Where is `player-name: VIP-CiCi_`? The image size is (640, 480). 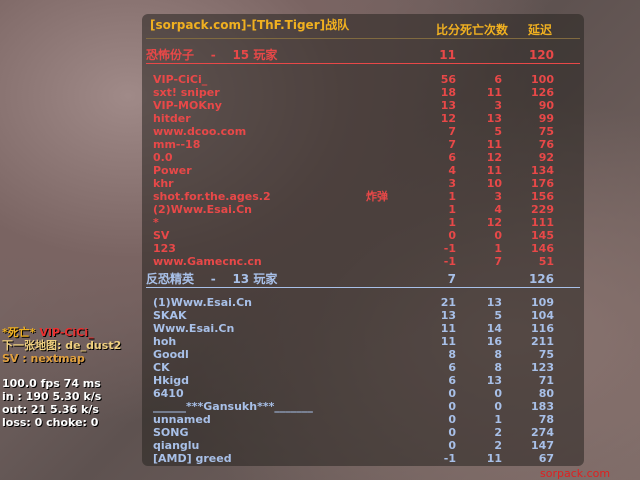 player-name: VIP-CiCi_ is located at coordinates (180, 79).